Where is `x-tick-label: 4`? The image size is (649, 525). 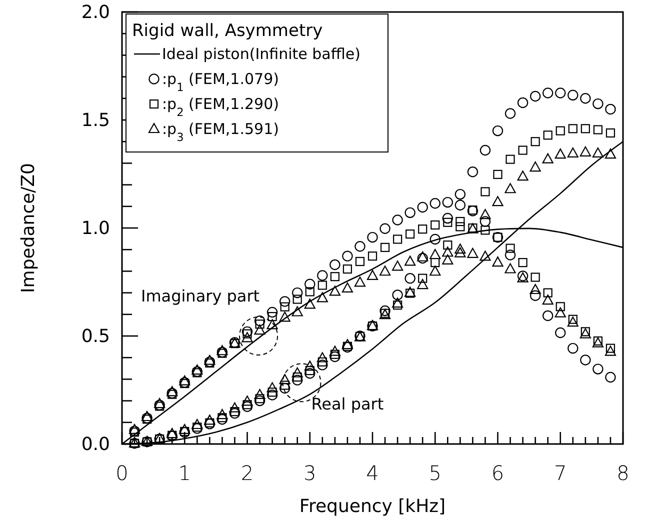
x-tick-label: 4 is located at coordinates (372, 473).